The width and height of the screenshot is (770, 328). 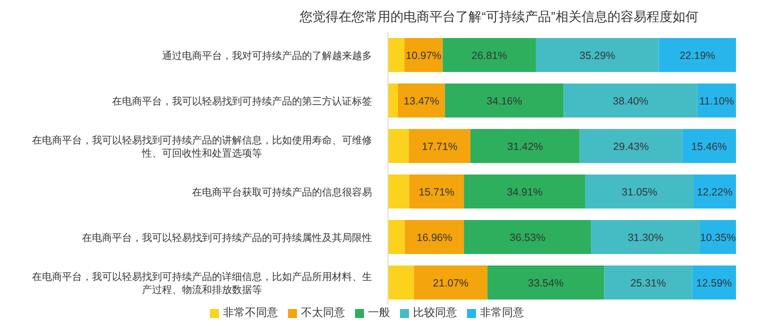 I want to click on data-label: 31.05%, so click(x=640, y=192).